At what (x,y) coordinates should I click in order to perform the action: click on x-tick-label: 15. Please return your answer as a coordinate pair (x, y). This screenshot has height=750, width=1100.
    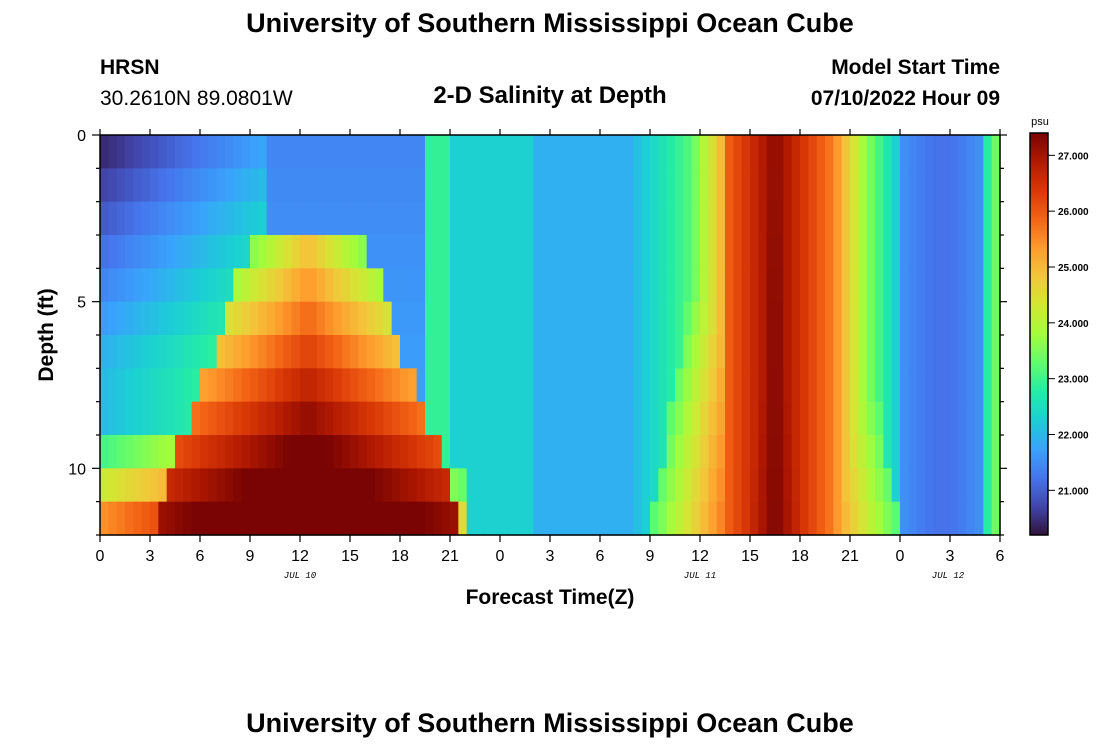
    Looking at the image, I should click on (350, 556).